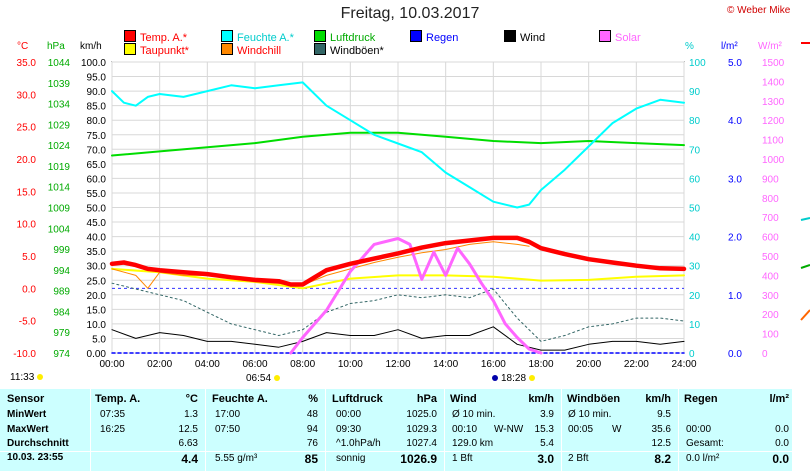 Image resolution: width=810 pixels, height=471 pixels. I want to click on pressure-time: ^1.0hPa/h, so click(358, 443).